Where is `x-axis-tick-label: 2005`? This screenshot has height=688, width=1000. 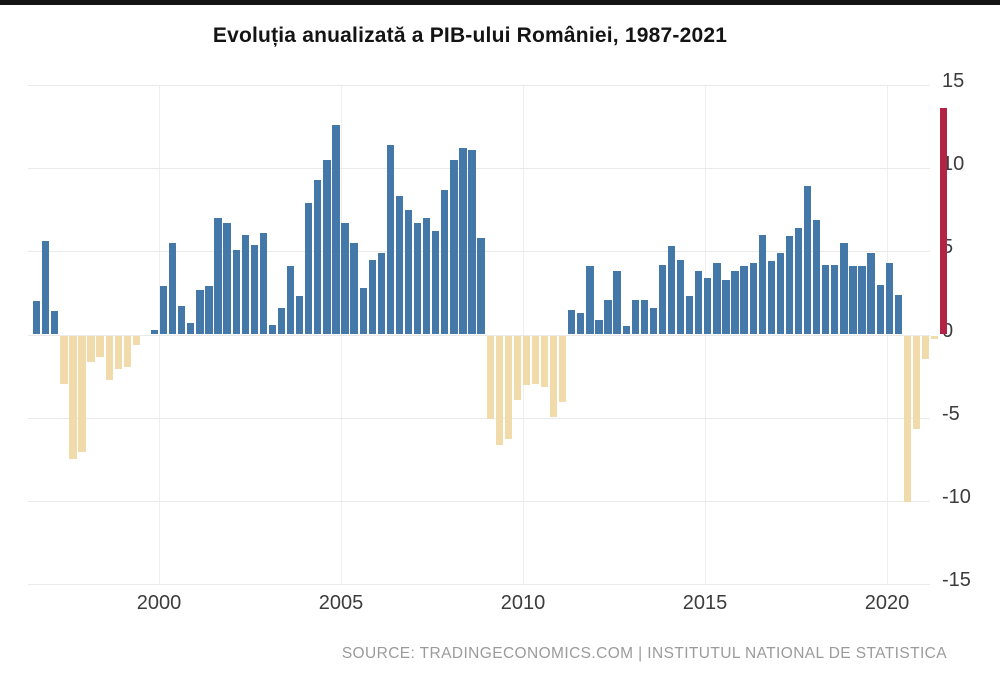 x-axis-tick-label: 2005 is located at coordinates (341, 603).